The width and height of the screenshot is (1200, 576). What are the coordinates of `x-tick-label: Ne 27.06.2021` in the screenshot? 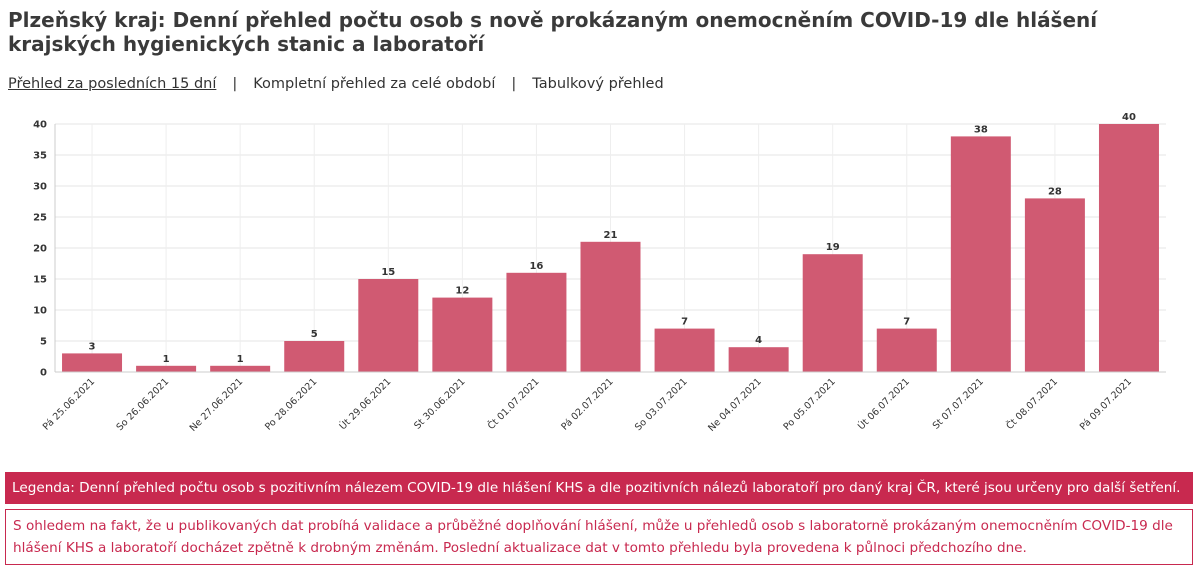 It's located at (217, 405).